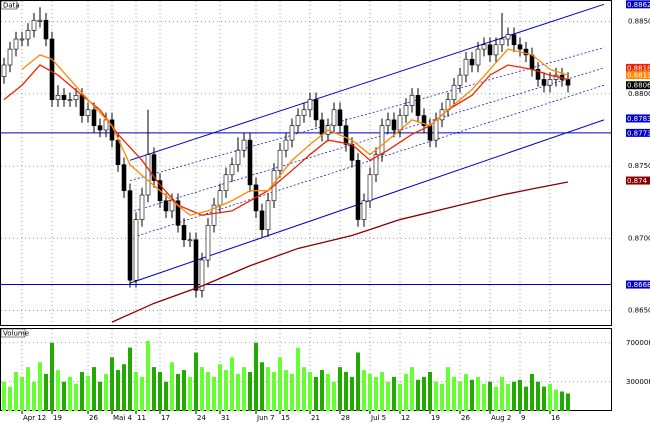  I want to click on price-label: 0.8806, so click(638, 86).